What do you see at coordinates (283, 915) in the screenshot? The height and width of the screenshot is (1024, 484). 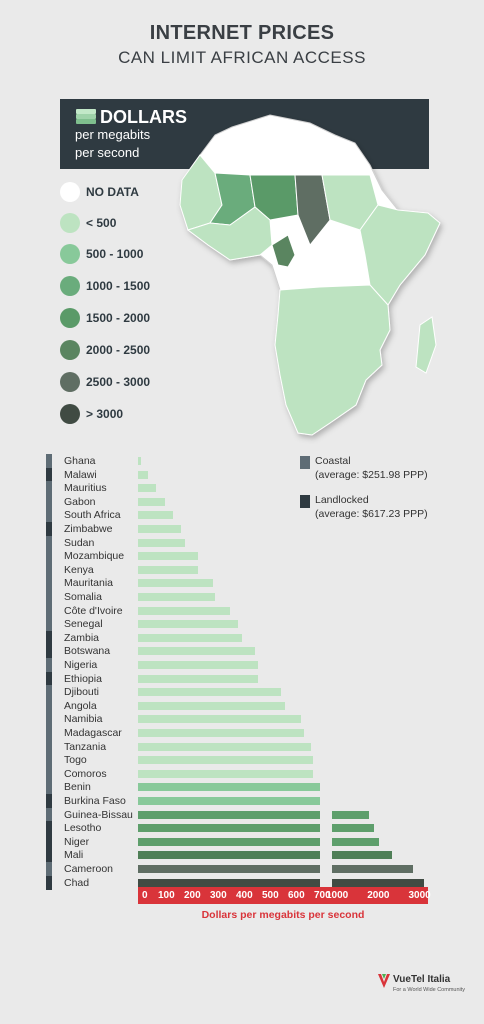 I see `x-axis-title: Dollars per megabits per second` at bounding box center [283, 915].